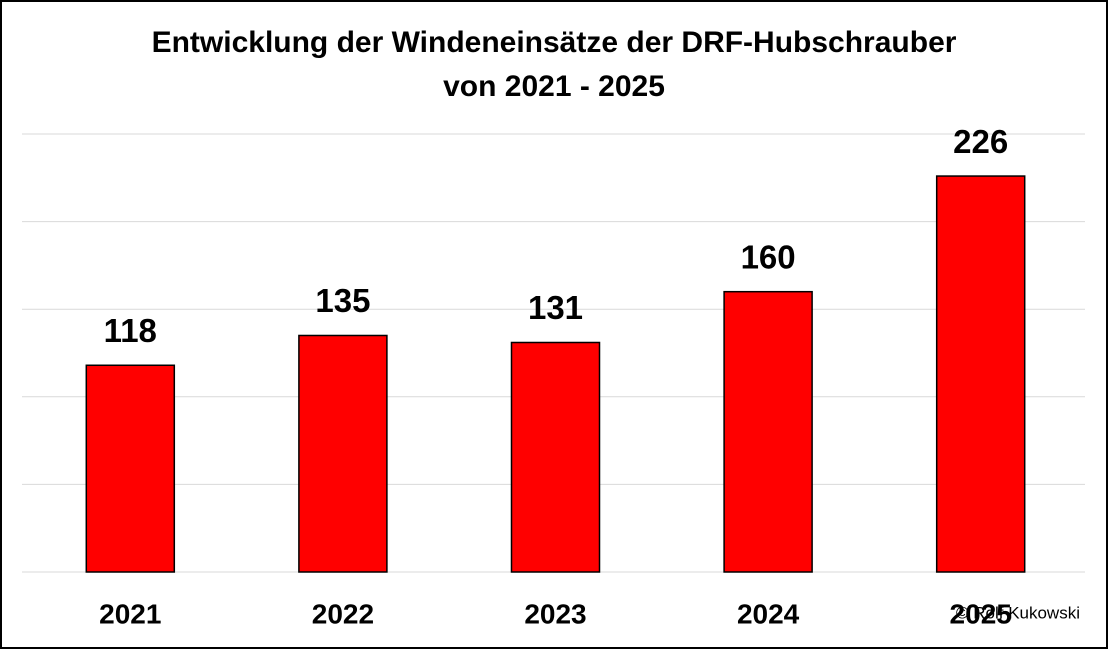 This screenshot has height=649, width=1108. I want to click on data-label: 226, so click(980, 141).